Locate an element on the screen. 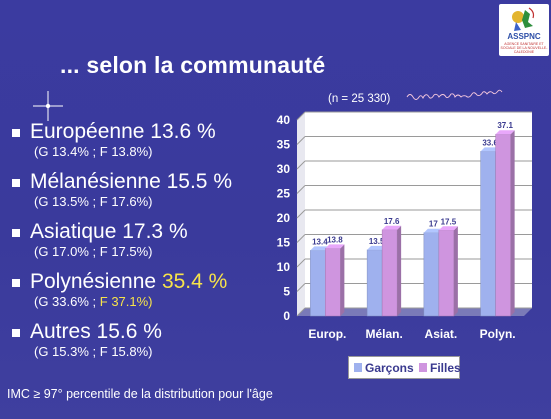 This screenshot has height=419, width=551. community-name: Européenne is located at coordinates (87, 131).